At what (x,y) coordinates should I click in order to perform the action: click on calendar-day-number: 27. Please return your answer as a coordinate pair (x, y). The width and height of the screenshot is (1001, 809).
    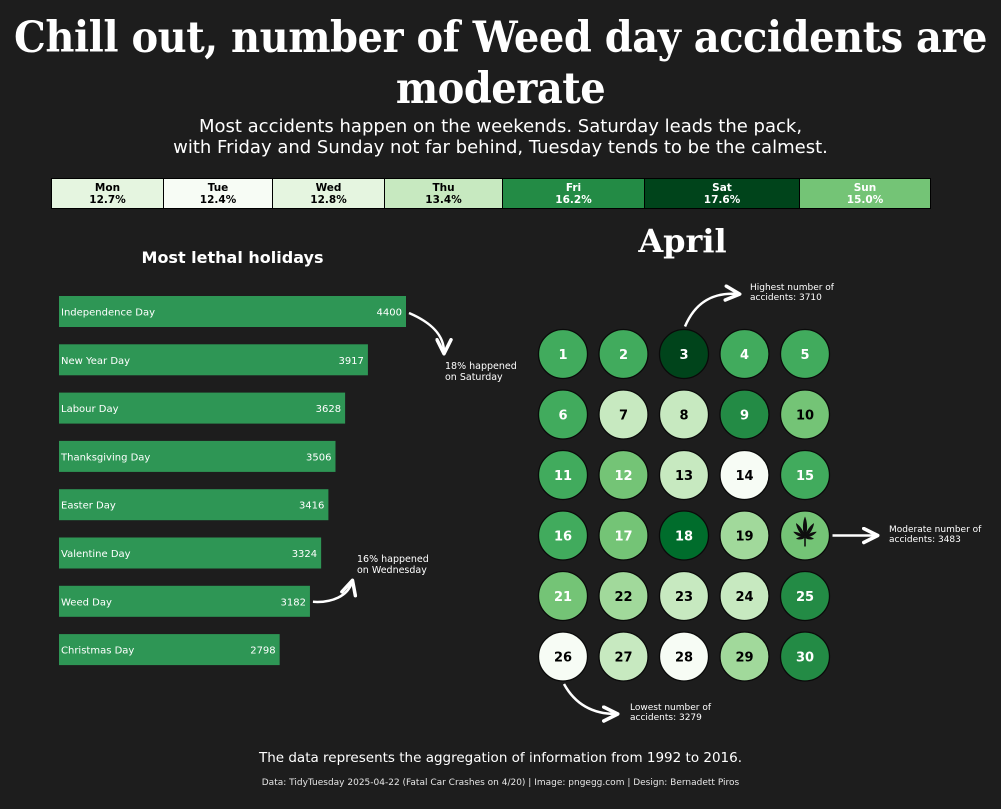
    Looking at the image, I should click on (623, 658).